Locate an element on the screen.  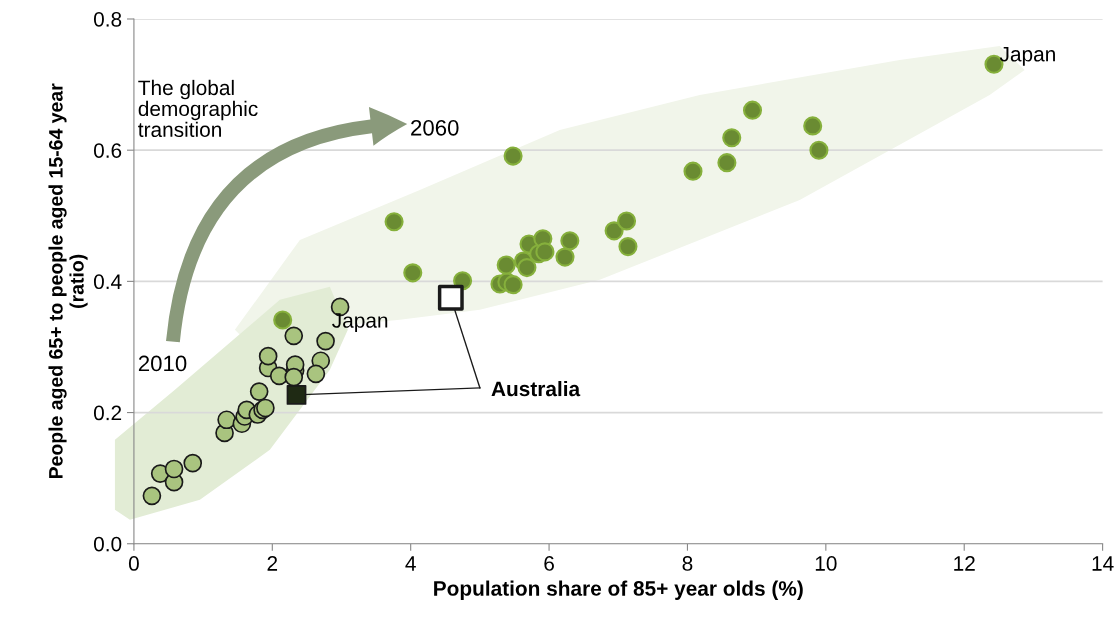
x-tick-label: 12 is located at coordinates (964, 563).